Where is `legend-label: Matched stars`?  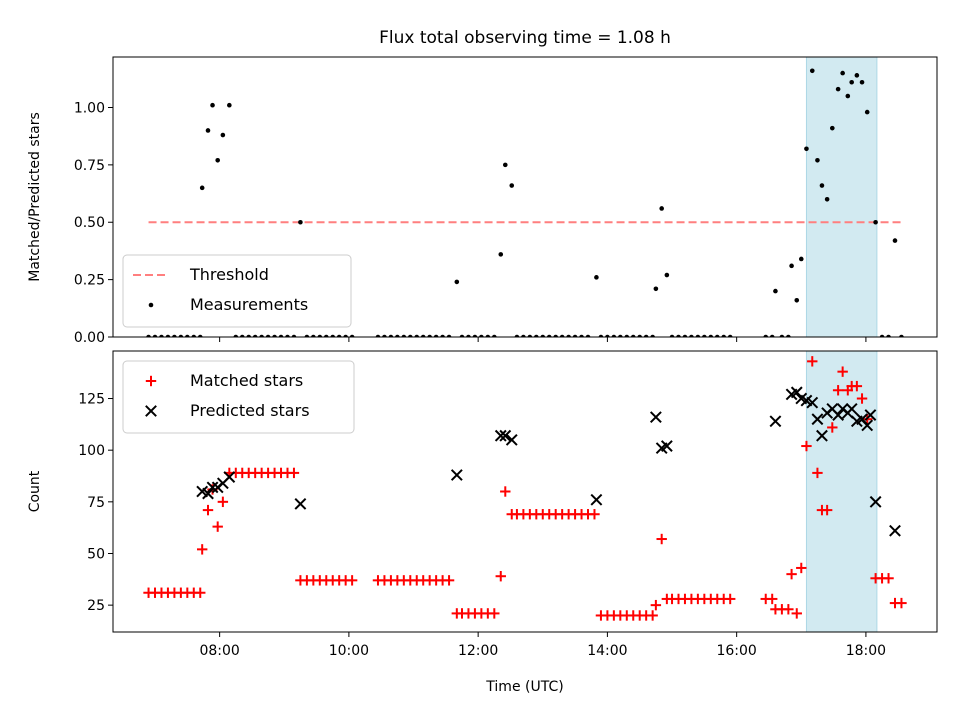 legend-label: Matched stars is located at coordinates (246, 380).